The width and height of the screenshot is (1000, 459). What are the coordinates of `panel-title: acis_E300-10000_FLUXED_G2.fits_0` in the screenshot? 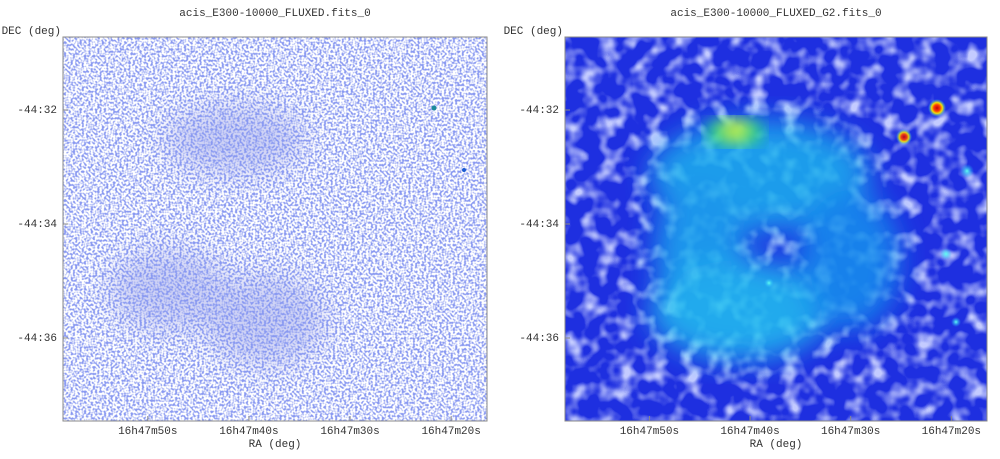 It's located at (775, 14).